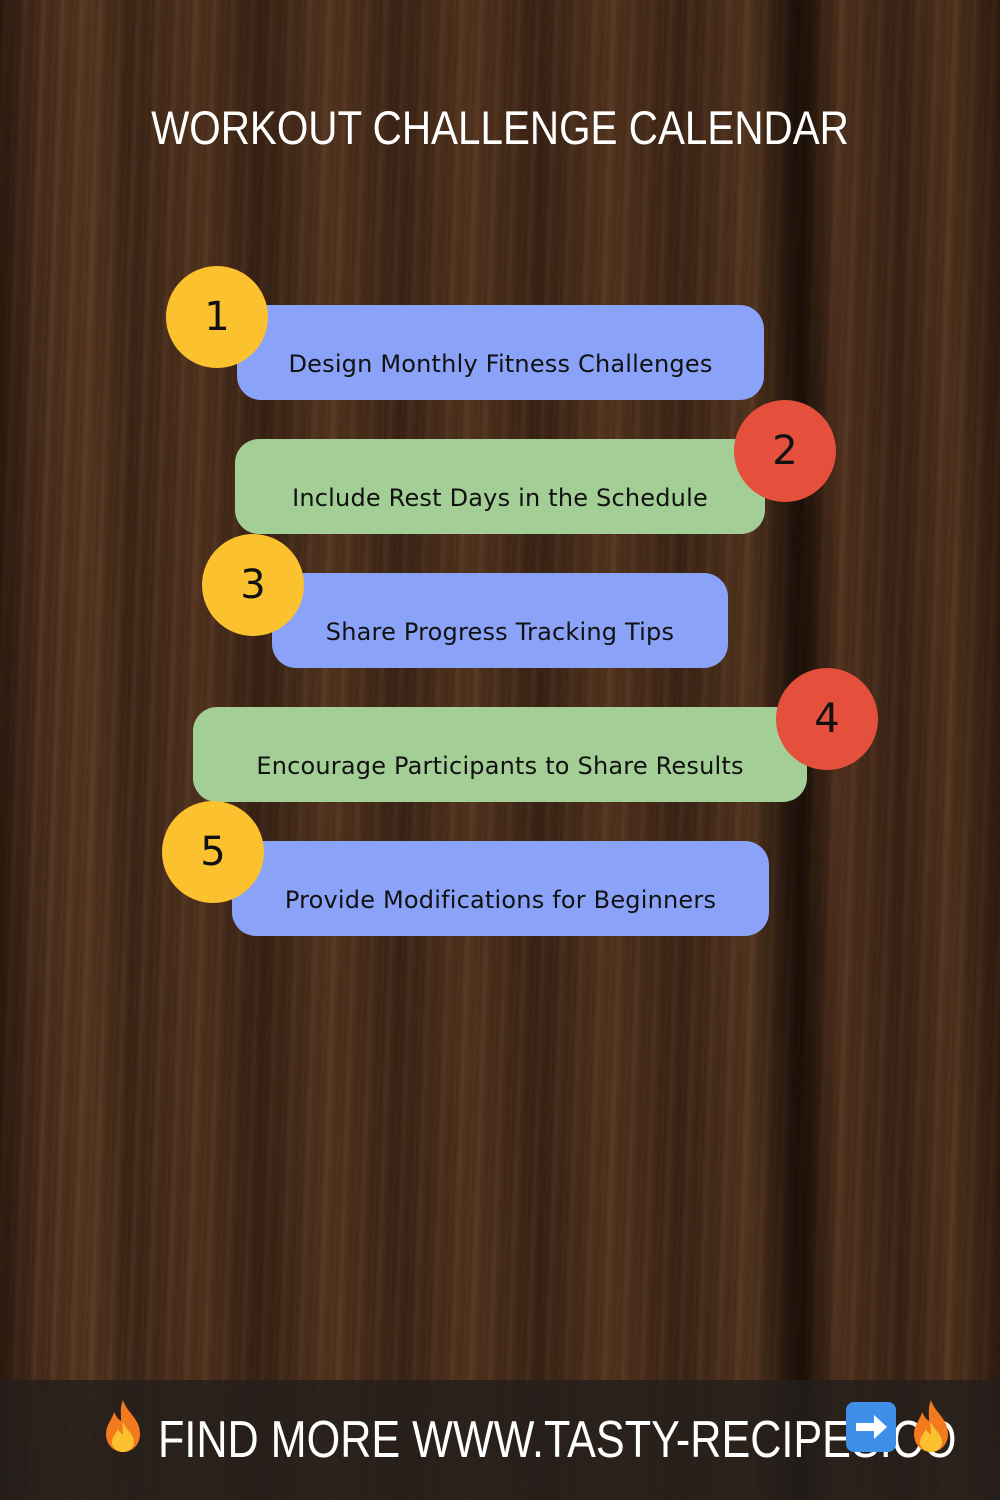 The width and height of the screenshot is (1000, 1500). Describe the element at coordinates (871, 1427) in the screenshot. I see `arrow-right-icon` at that location.